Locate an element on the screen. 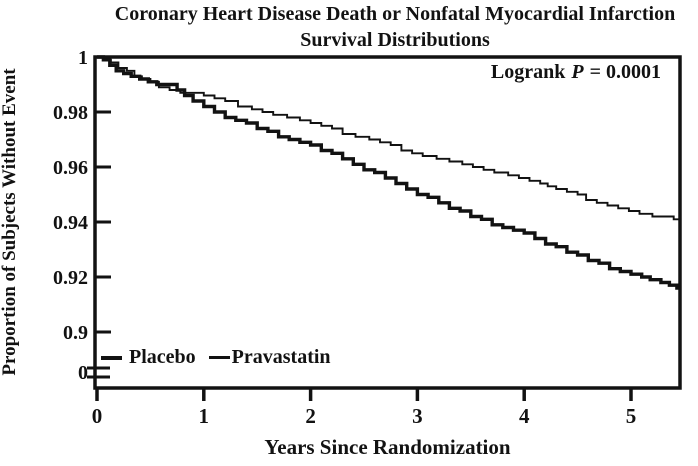 The width and height of the screenshot is (698, 466). y-tick-label: 0.96 is located at coordinates (70, 168).